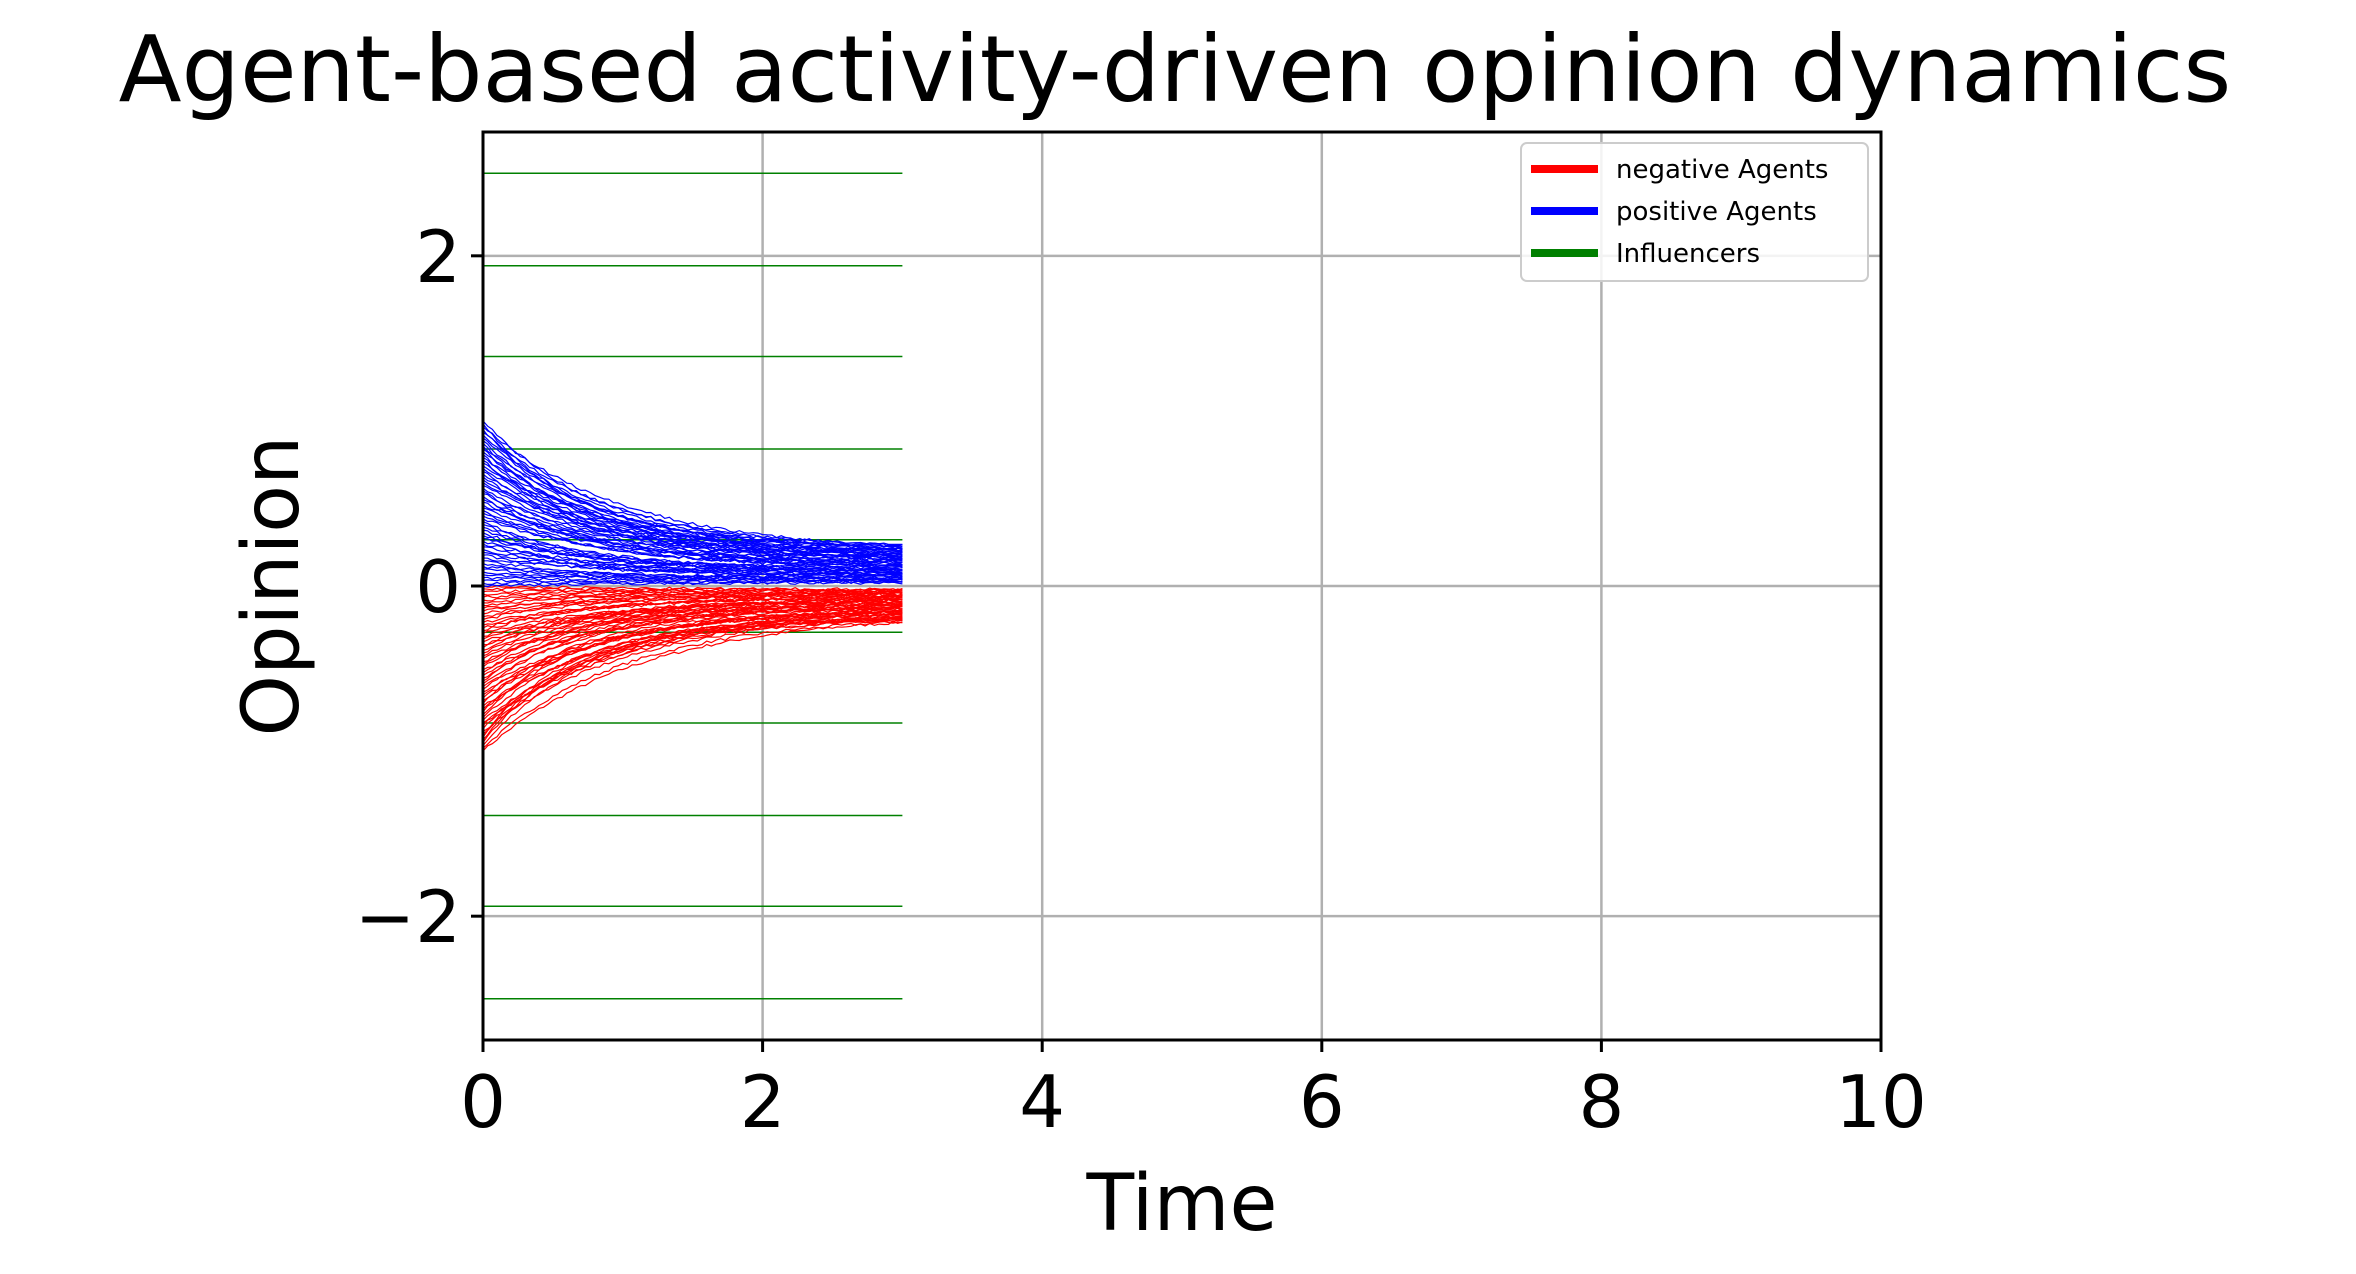 The height and width of the screenshot is (1274, 2356). I want to click on x-tick-label: 10, so click(1881, 1102).